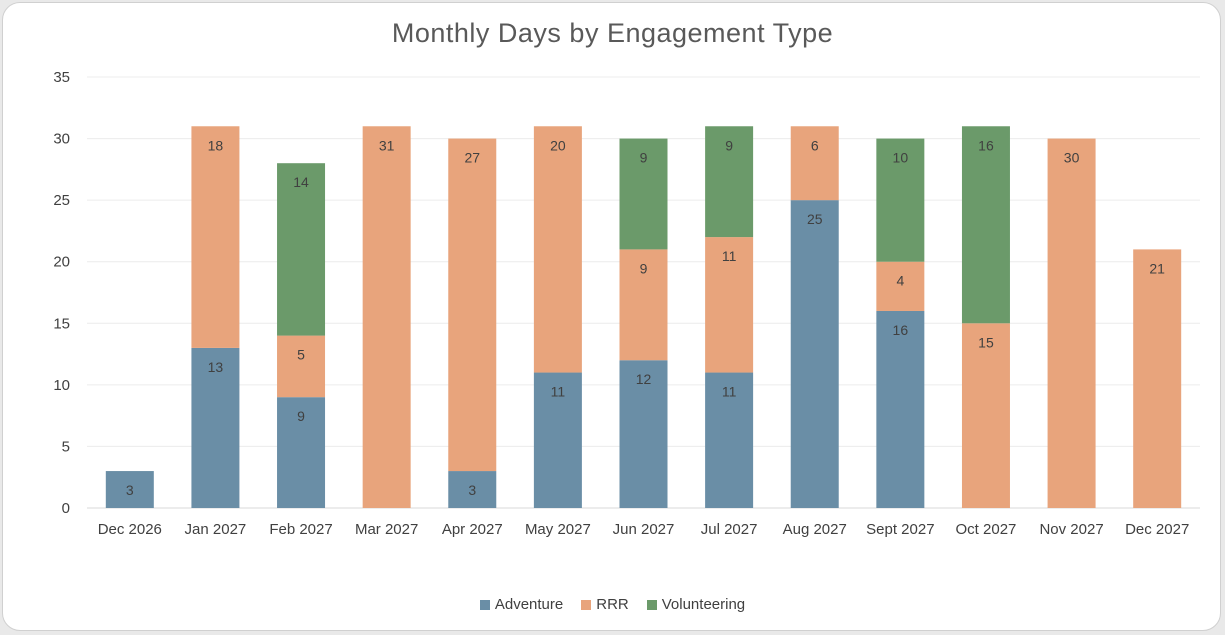 This screenshot has width=1225, height=635. I want to click on y-tick-label: 35, so click(61, 77).